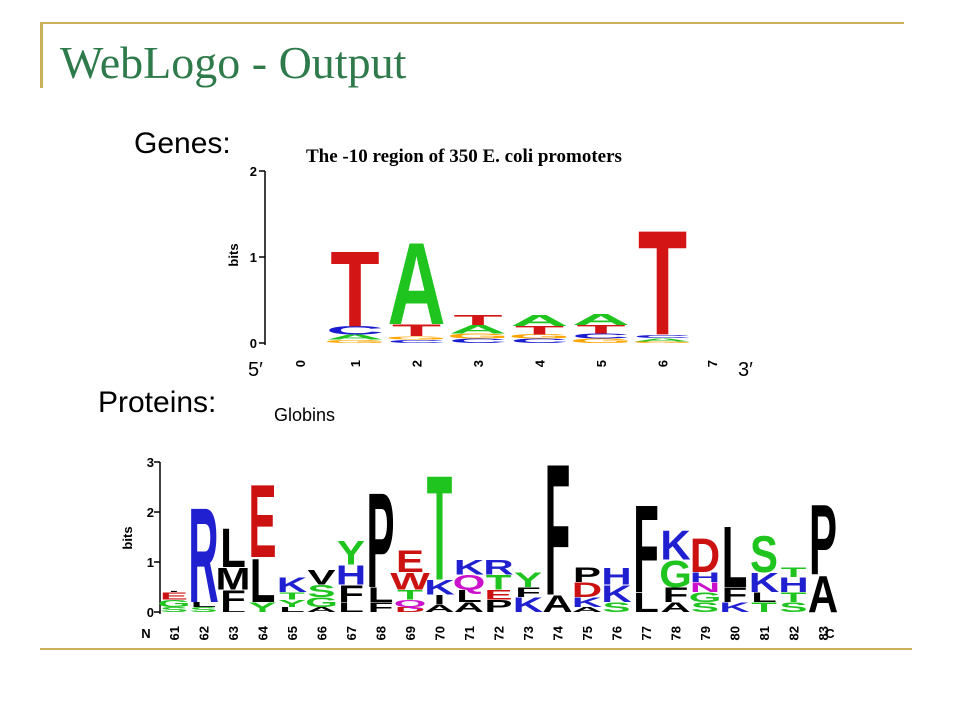 Image resolution: width=960 pixels, height=720 pixels. Describe the element at coordinates (351, 633) in the screenshot. I see `logo-1-x-tick-label: 67` at that location.